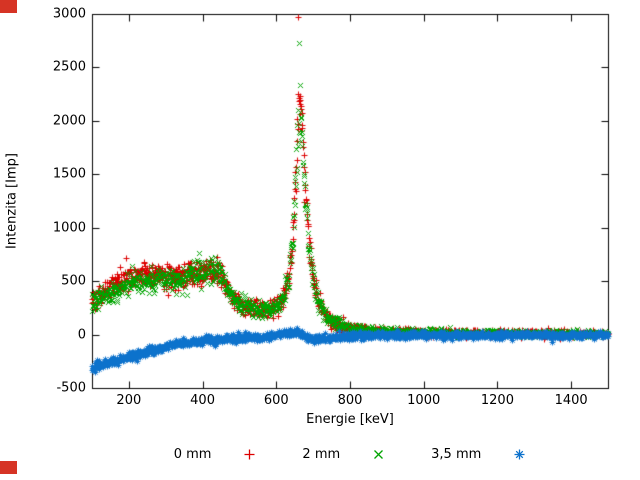  What do you see at coordinates (202, 400) in the screenshot?
I see `x-tick-label: 400` at bounding box center [202, 400].